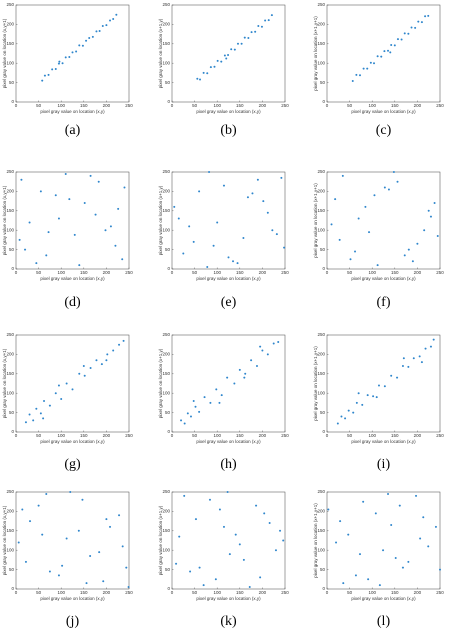 This screenshot has height=632, width=474. What do you see at coordinates (4, 383) in the screenshot?
I see `y-axis-label: pixel gray value on location (x,y+1)` at bounding box center [4, 383].